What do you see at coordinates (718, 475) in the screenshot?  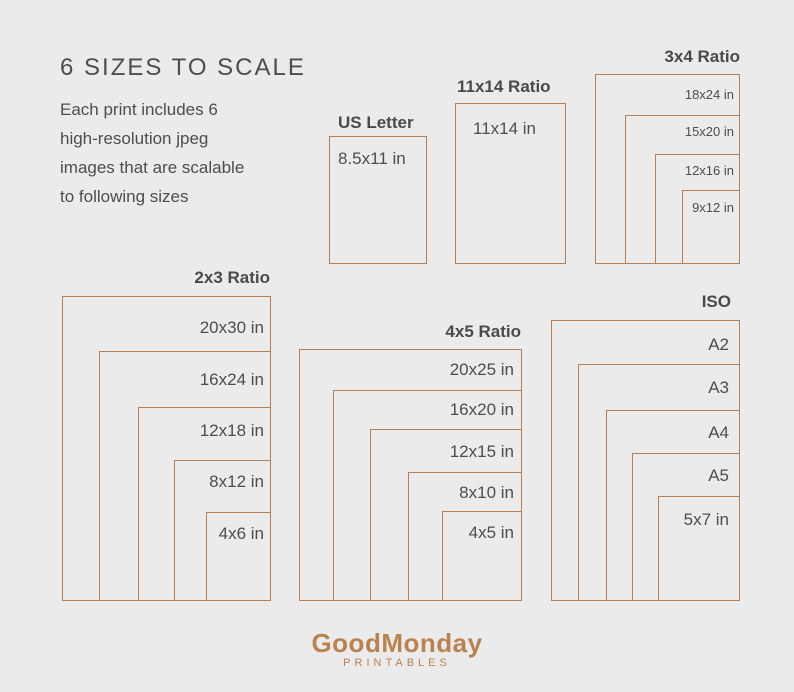 I see `size-label: A5` at bounding box center [718, 475].